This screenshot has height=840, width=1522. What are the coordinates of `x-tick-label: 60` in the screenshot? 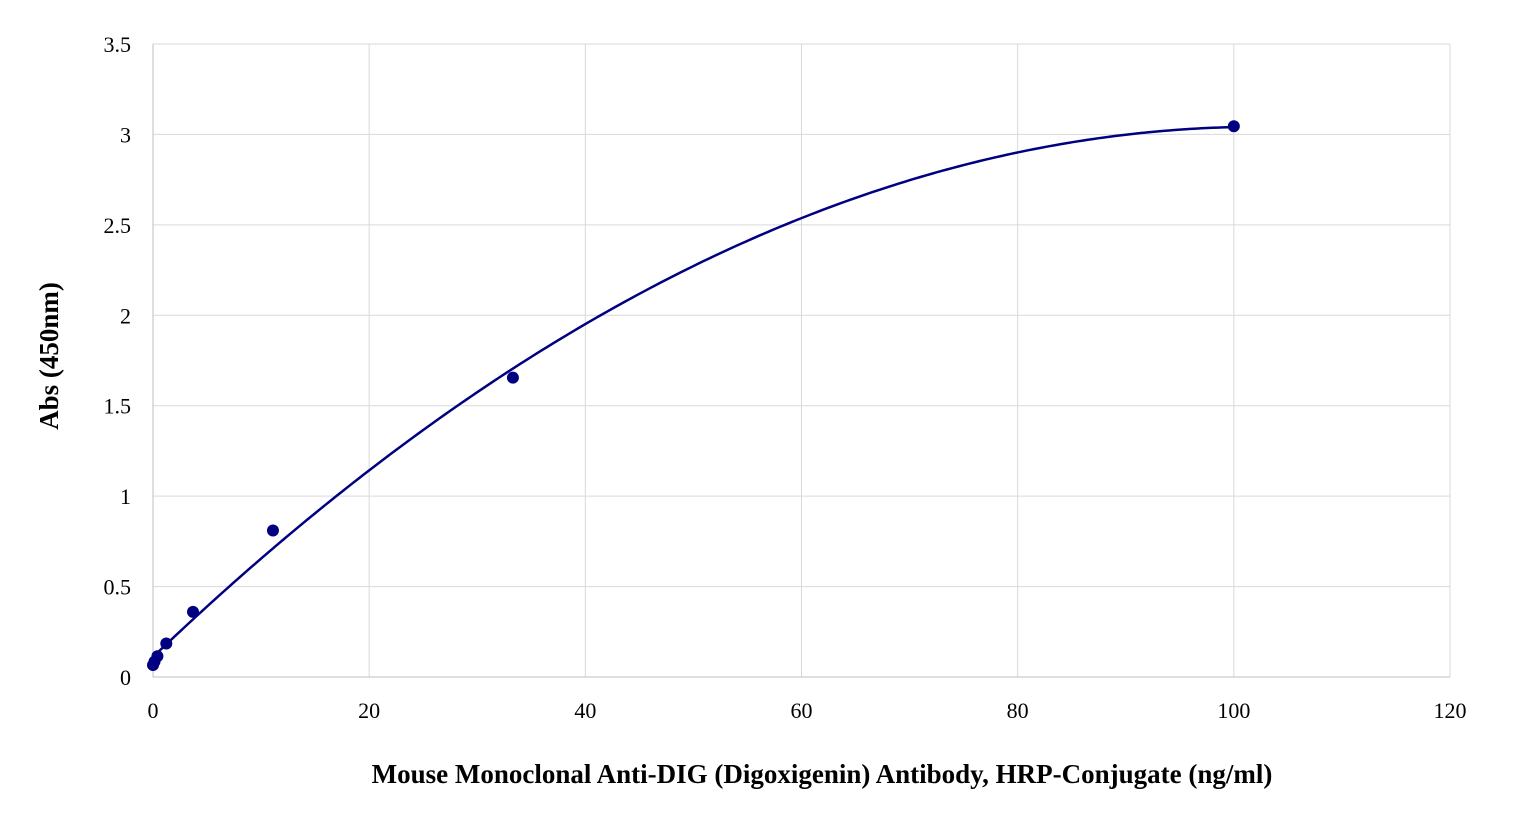 It's located at (802, 710).